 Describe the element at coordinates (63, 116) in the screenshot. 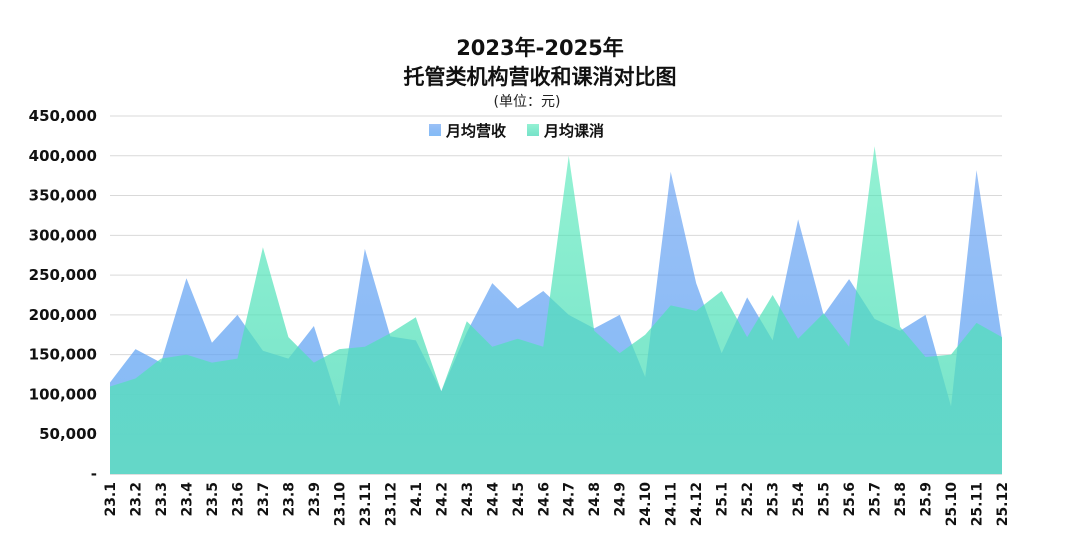

I see `y-tick-label: 450,000` at that location.